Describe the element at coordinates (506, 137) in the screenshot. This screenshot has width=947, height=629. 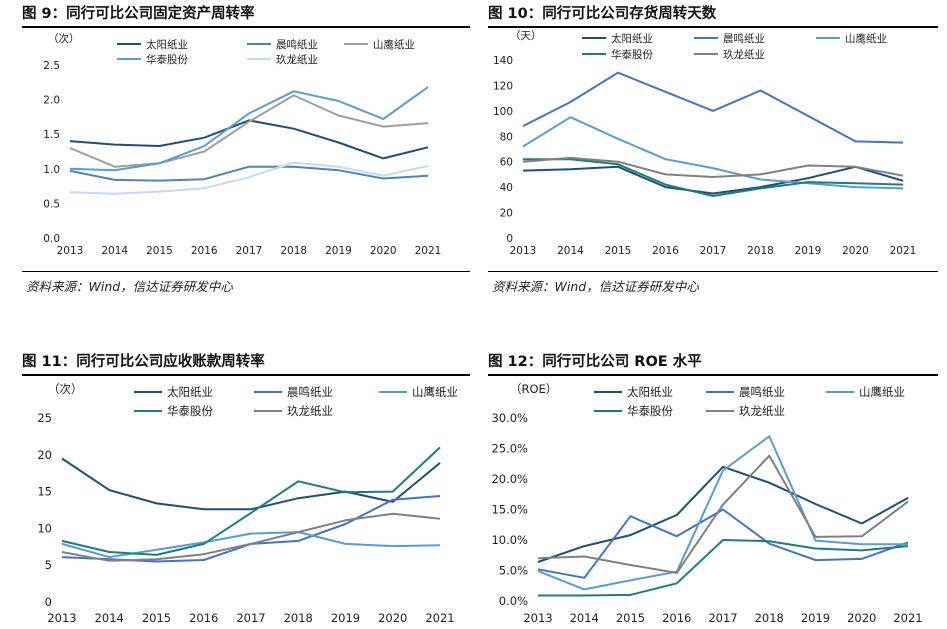
I see `y-tick-label: 80` at that location.